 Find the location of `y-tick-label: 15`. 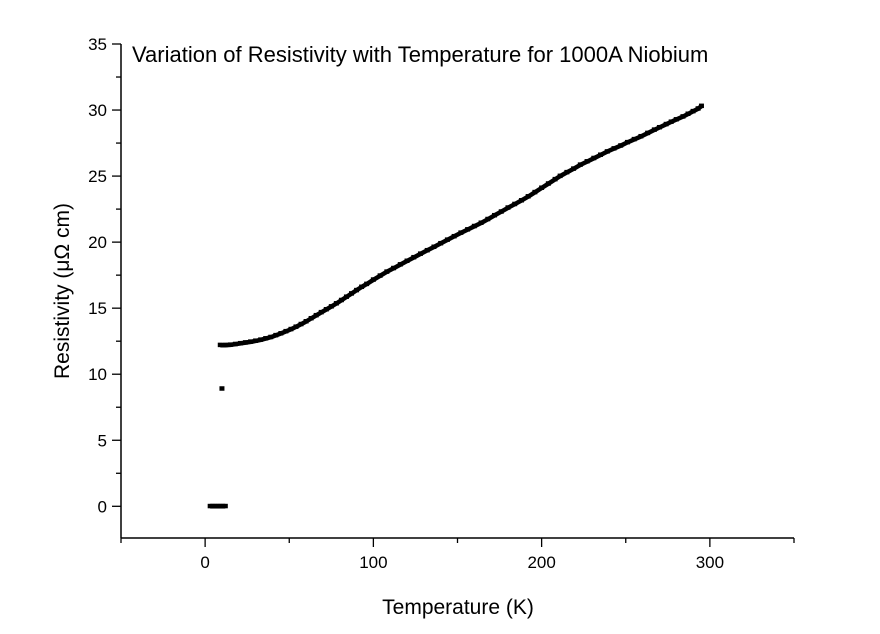

y-tick-label: 15 is located at coordinates (97, 308).